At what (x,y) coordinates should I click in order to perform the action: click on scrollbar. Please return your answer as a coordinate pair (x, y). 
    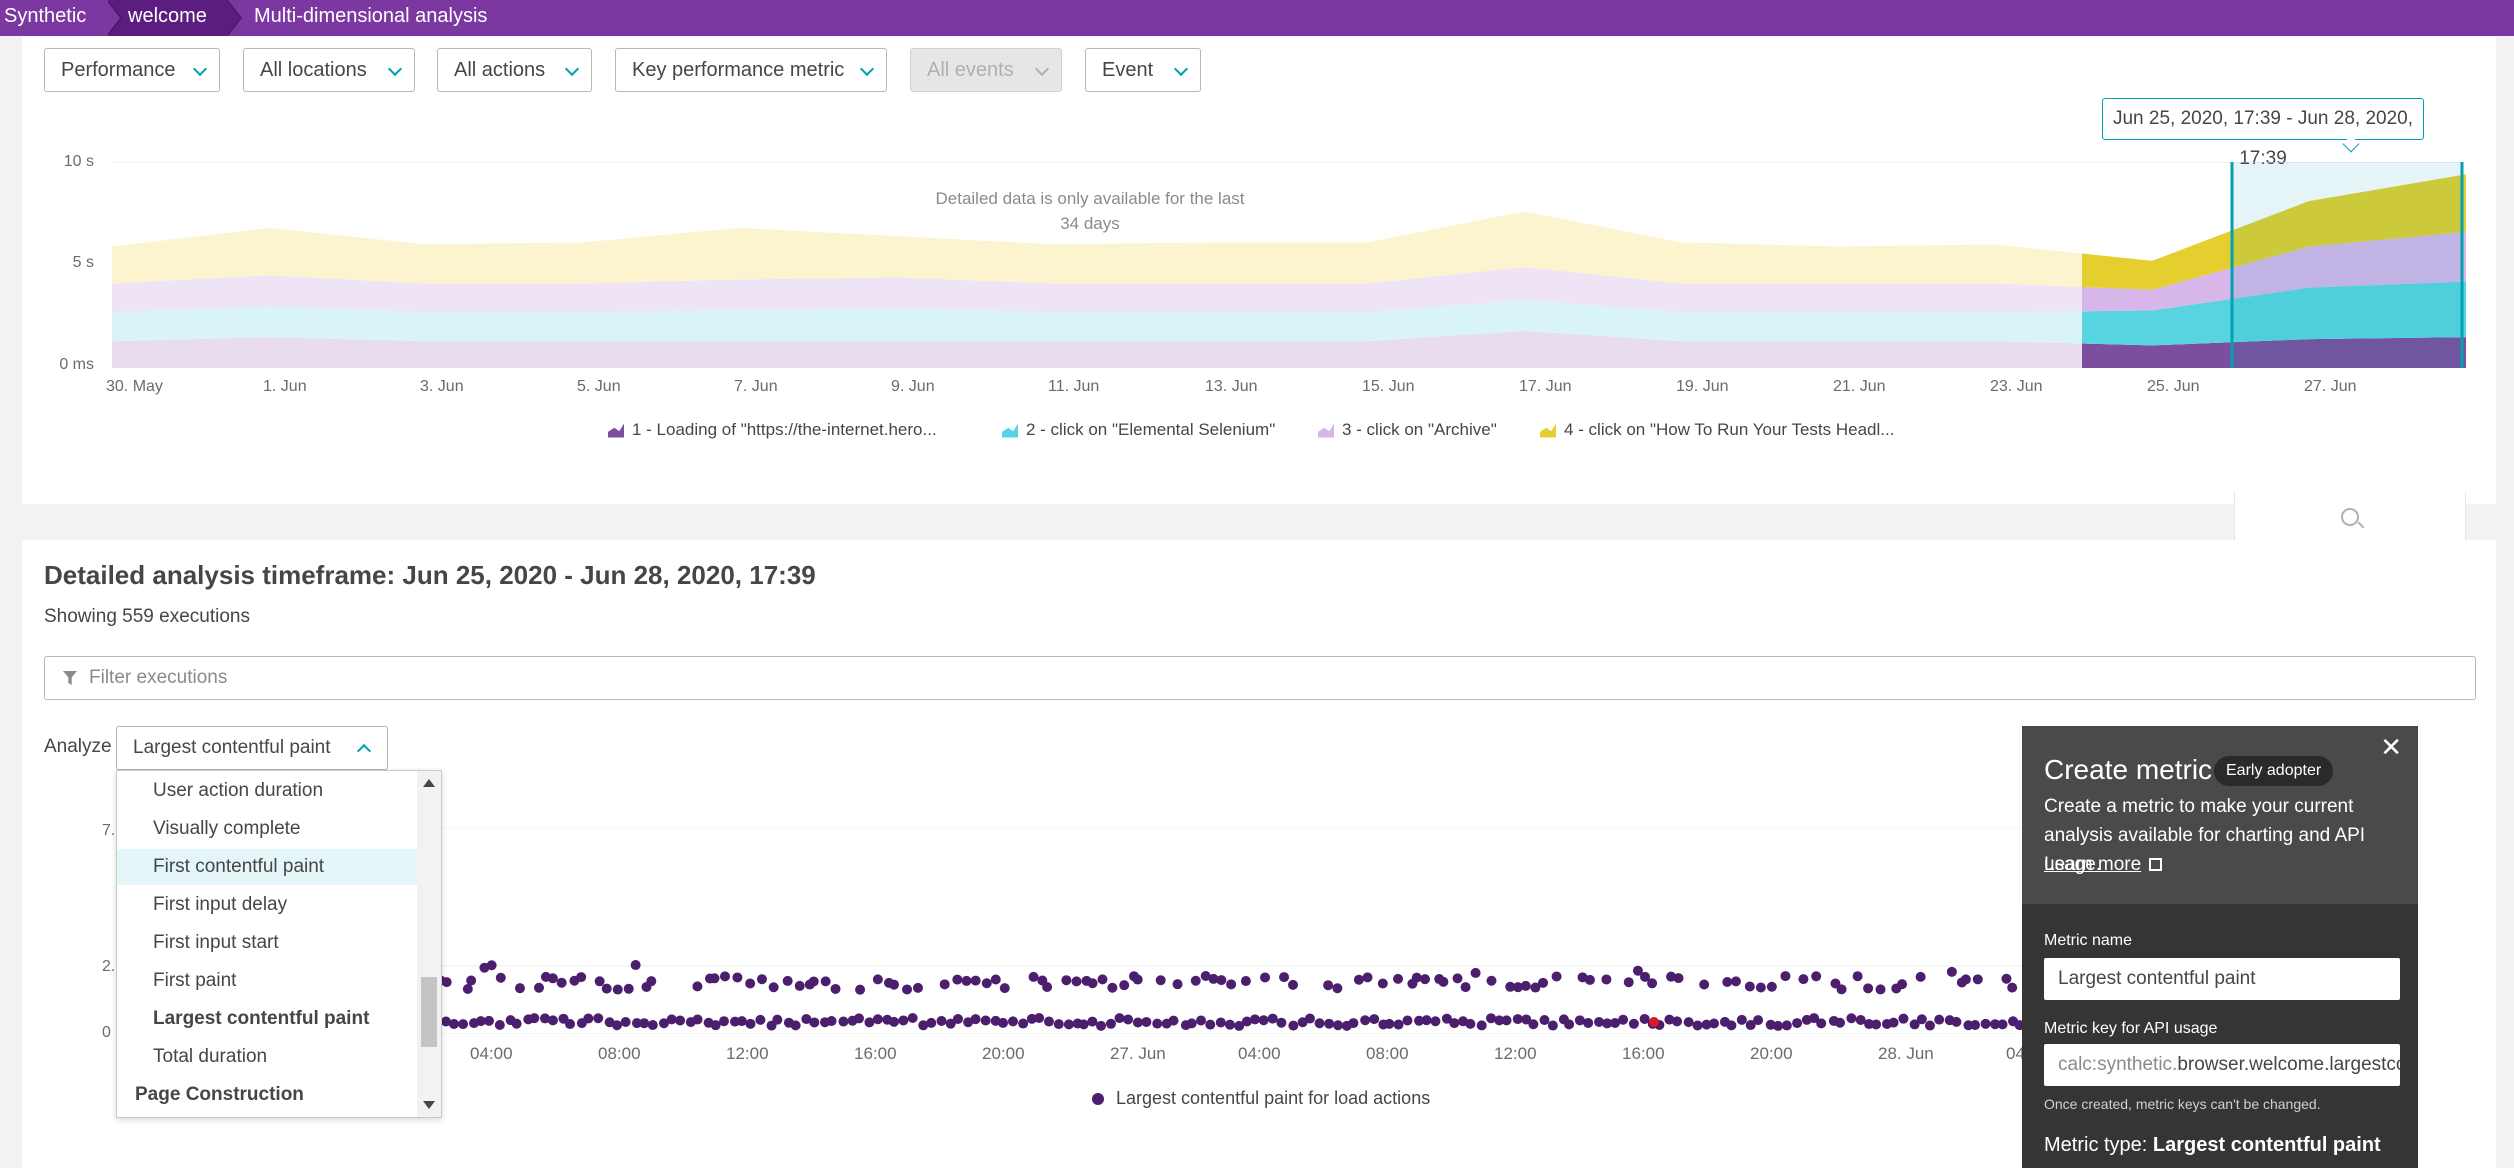
    Looking at the image, I should click on (429, 944).